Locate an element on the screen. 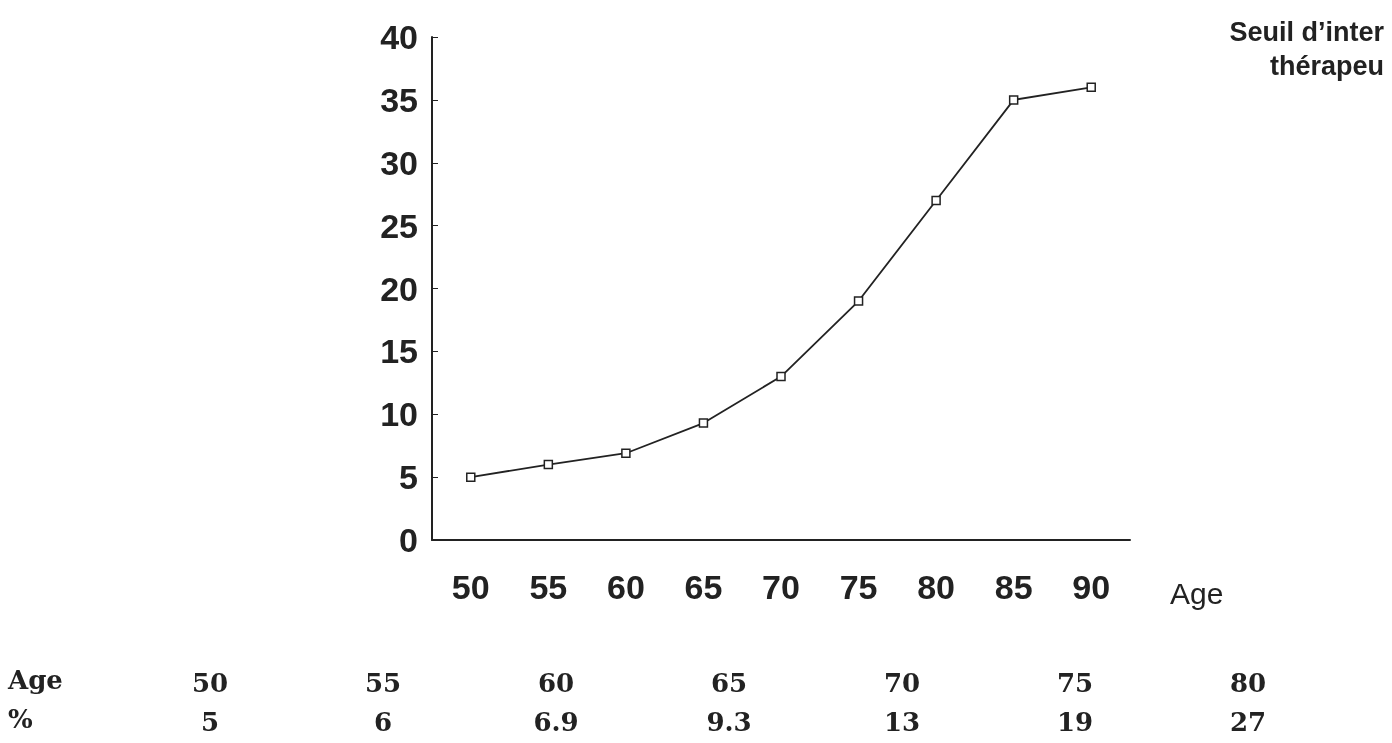  text: 5 is located at coordinates (210, 722).